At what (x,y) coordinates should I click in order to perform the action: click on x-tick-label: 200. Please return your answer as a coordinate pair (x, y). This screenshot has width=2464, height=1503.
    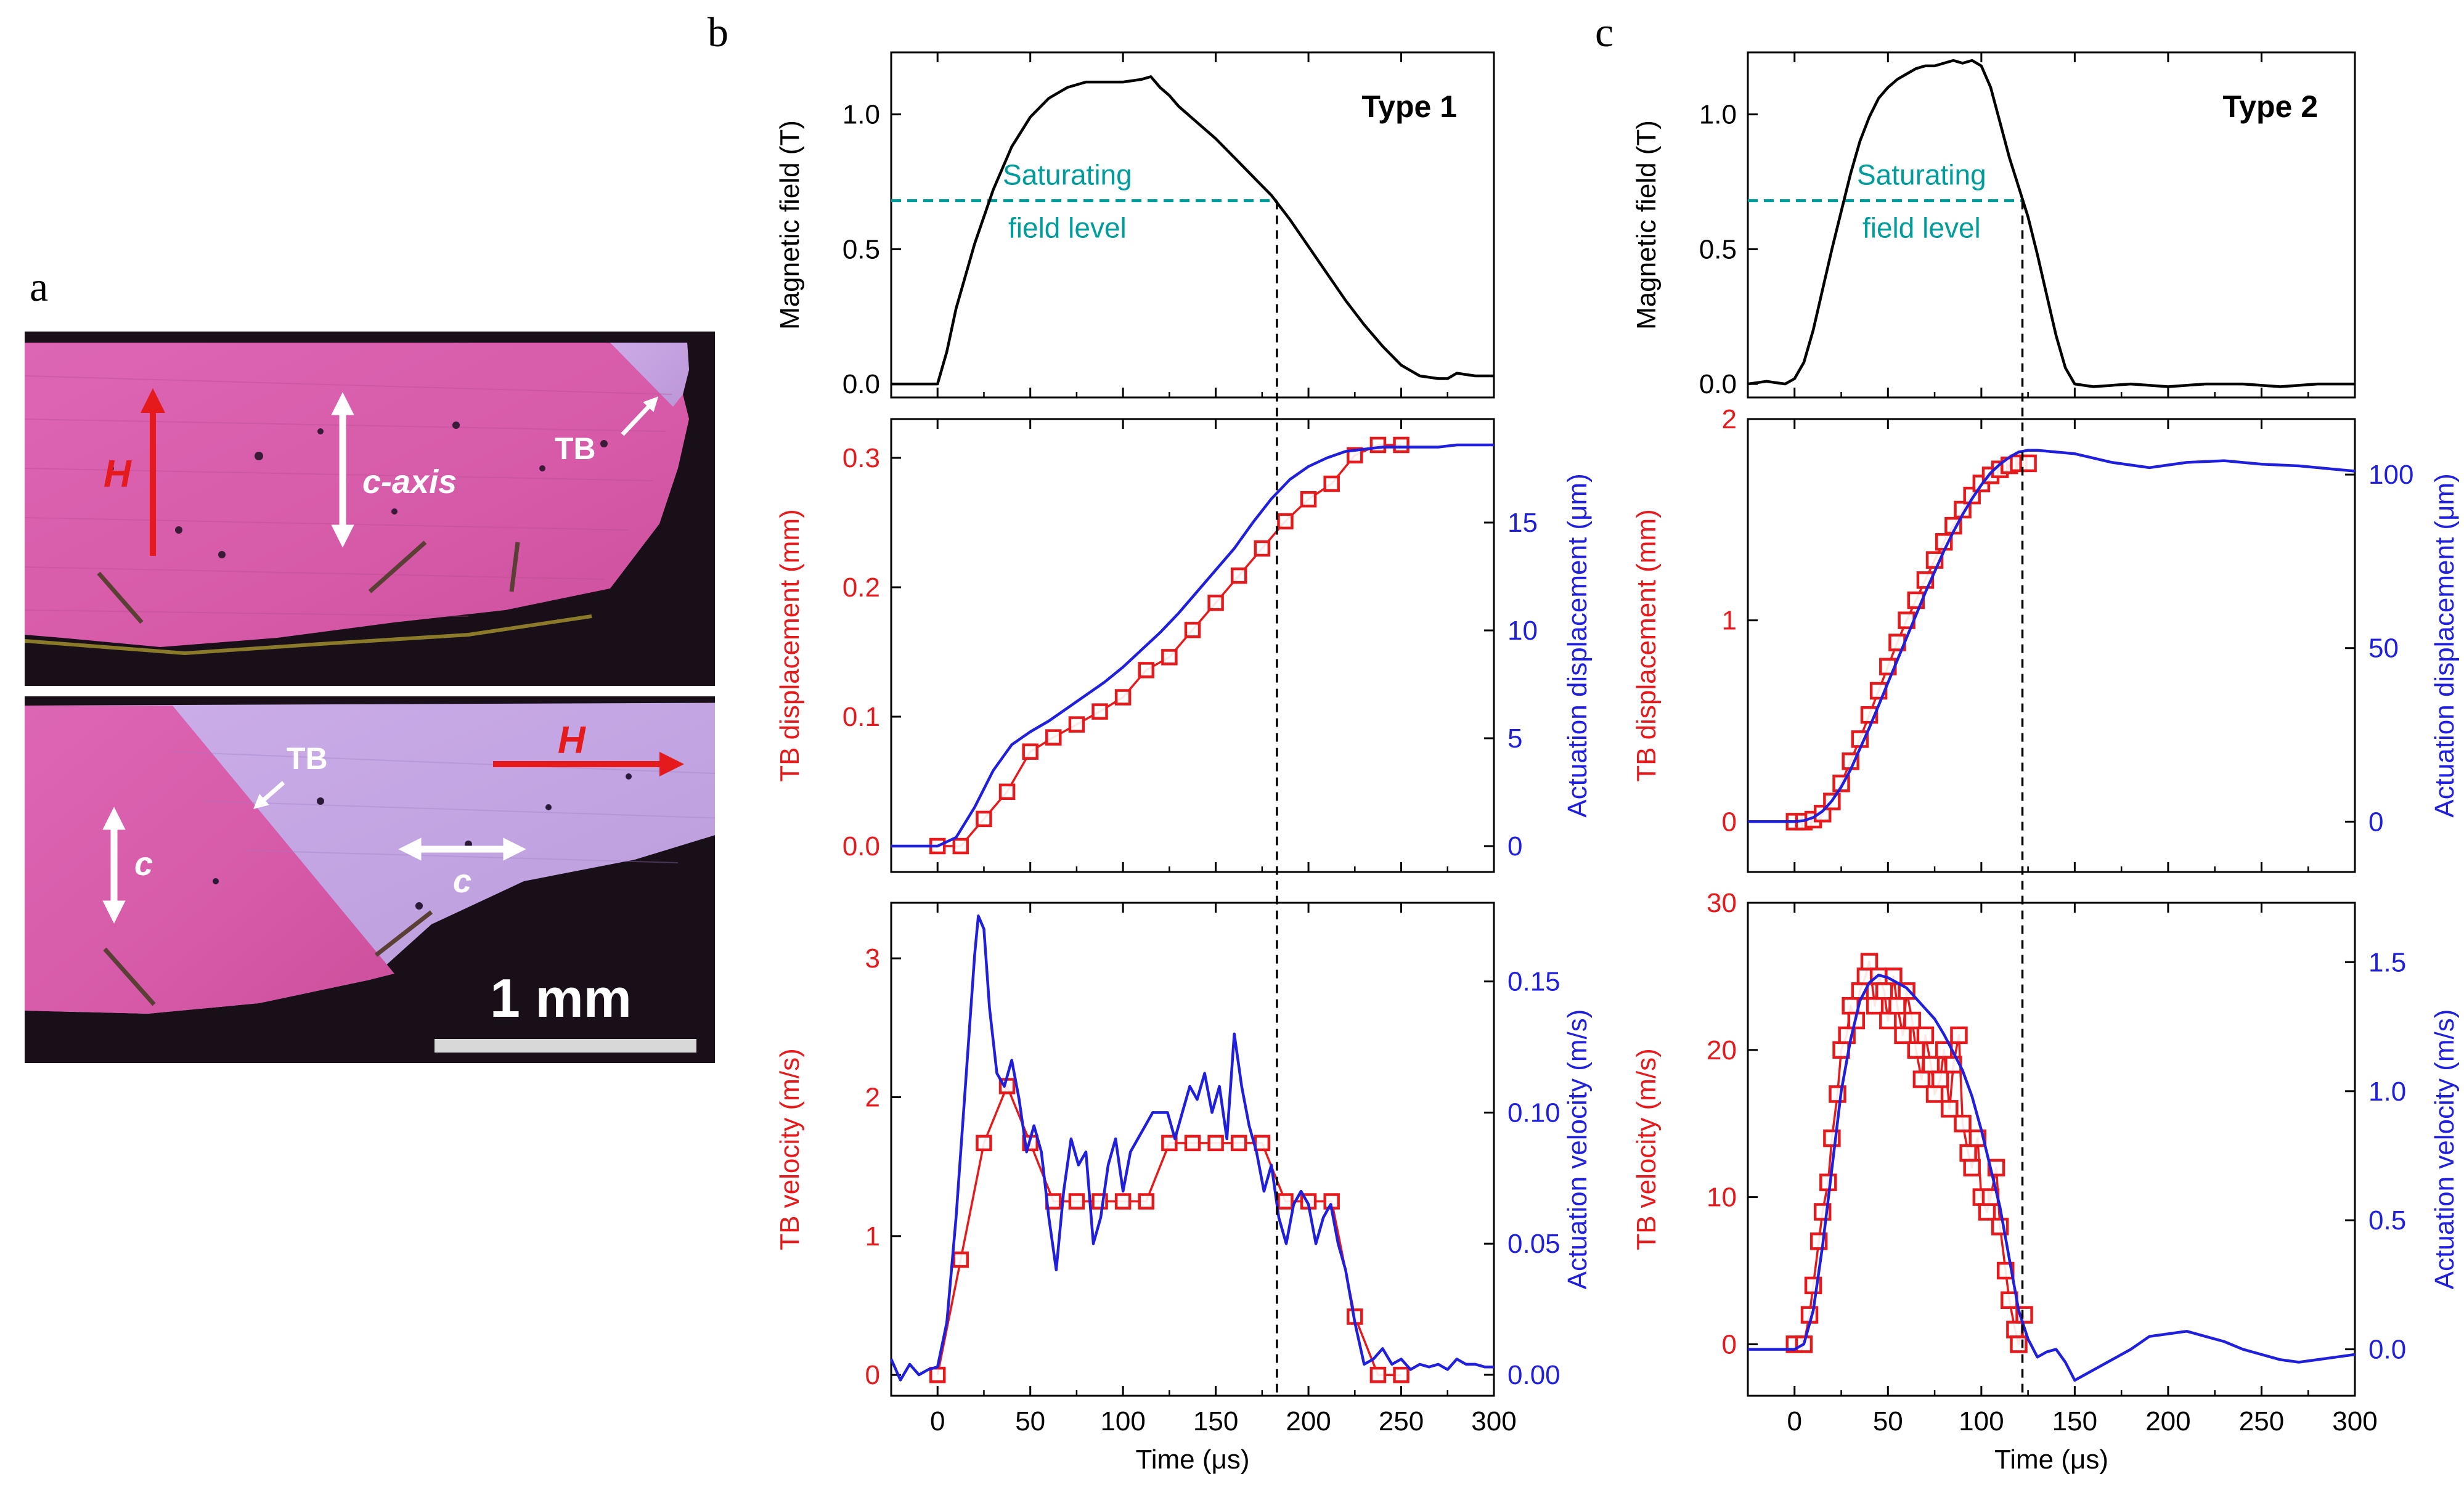
    Looking at the image, I should click on (2167, 1421).